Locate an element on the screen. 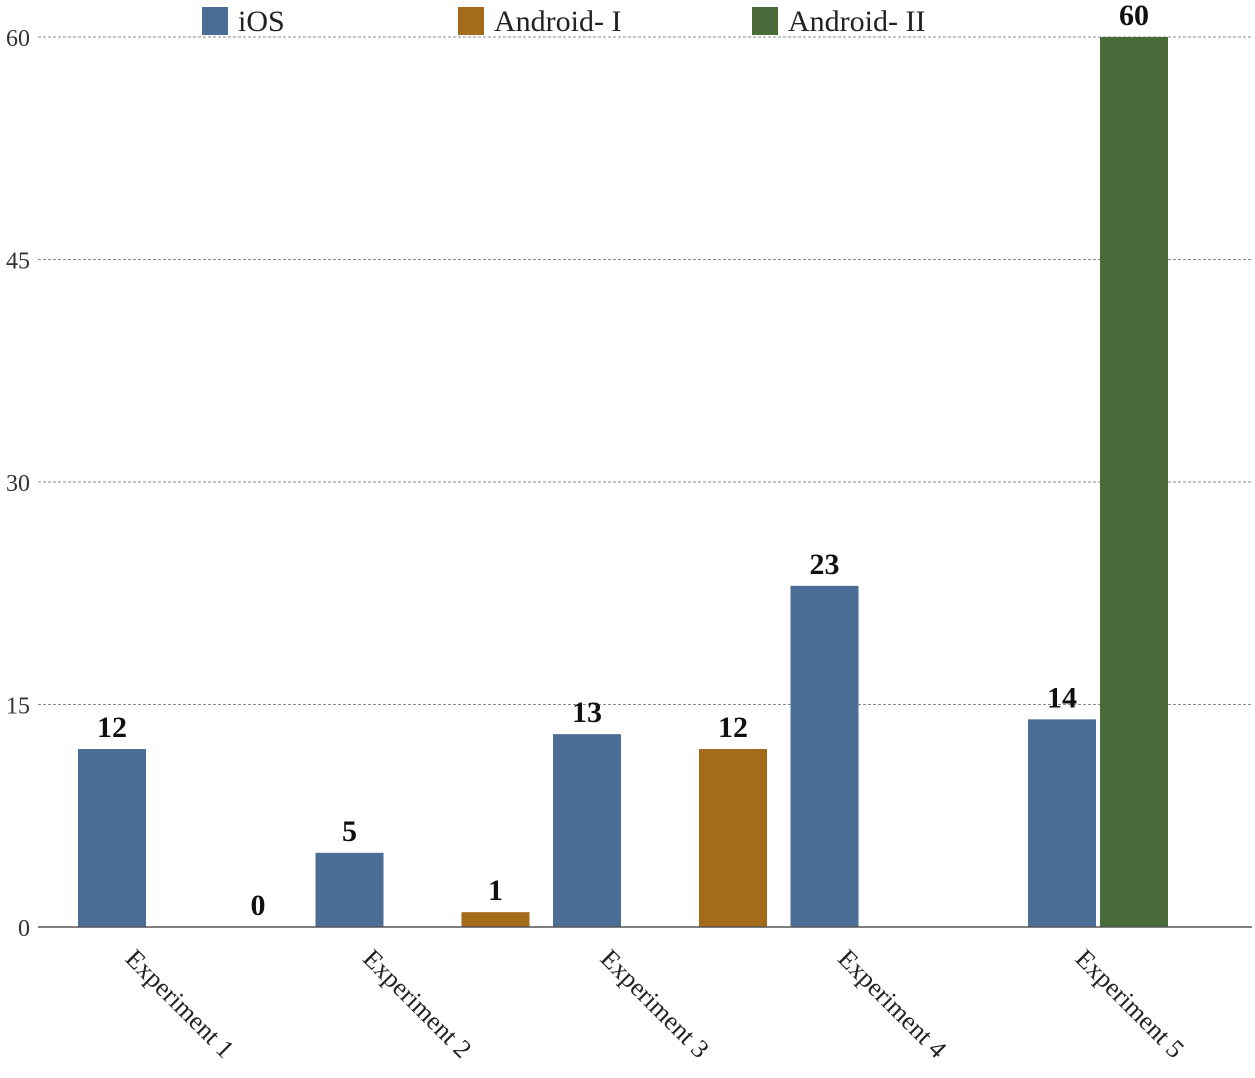 This screenshot has height=1078, width=1255. y-axis-ticks: 0 15 30 45 60 is located at coordinates (18, 484).